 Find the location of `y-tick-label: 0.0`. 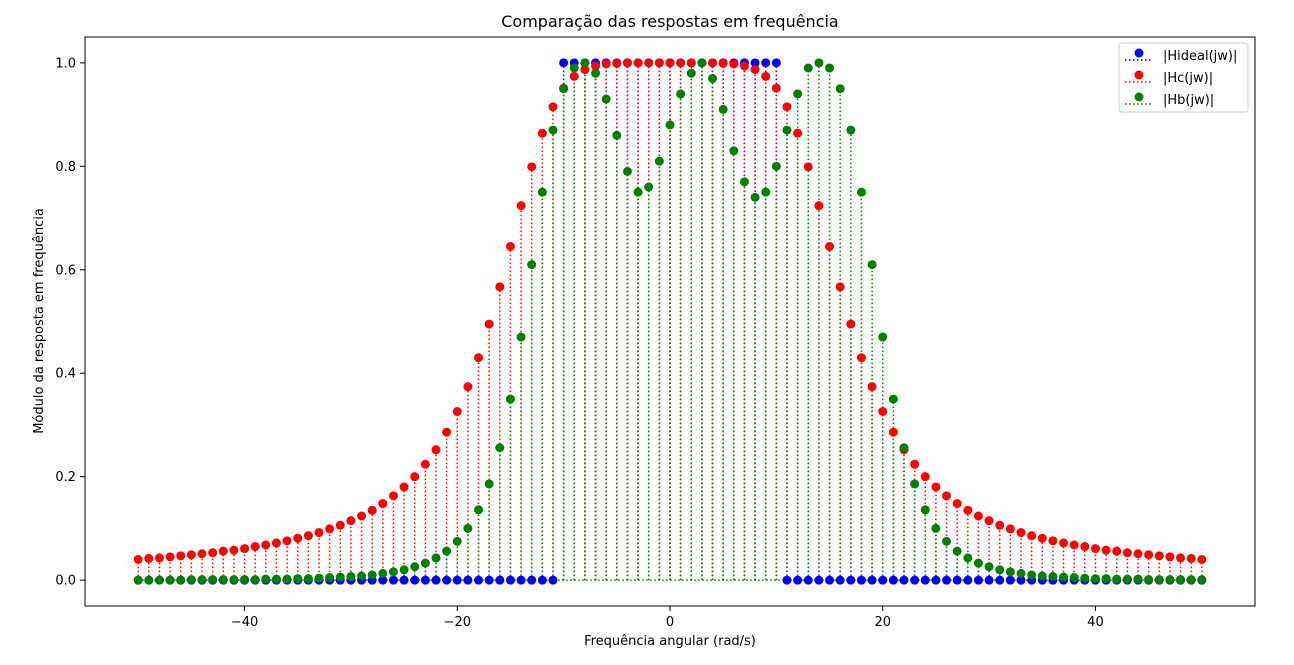

y-tick-label: 0.0 is located at coordinates (65, 581).